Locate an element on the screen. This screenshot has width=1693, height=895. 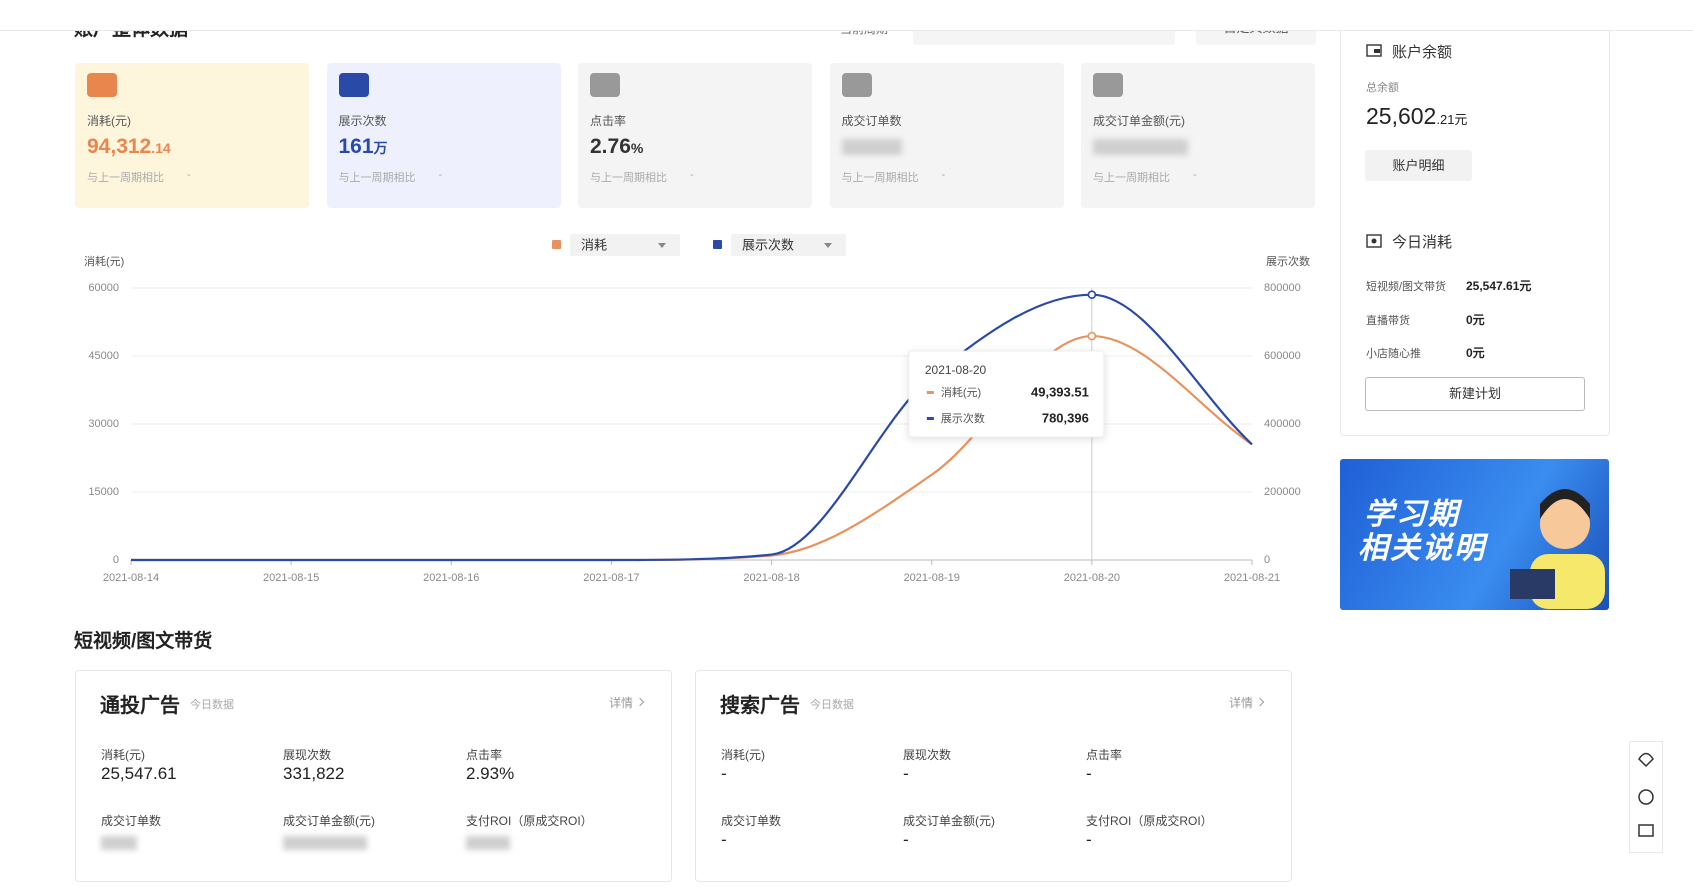
y2-tick-label: 200000 is located at coordinates (1282, 492).